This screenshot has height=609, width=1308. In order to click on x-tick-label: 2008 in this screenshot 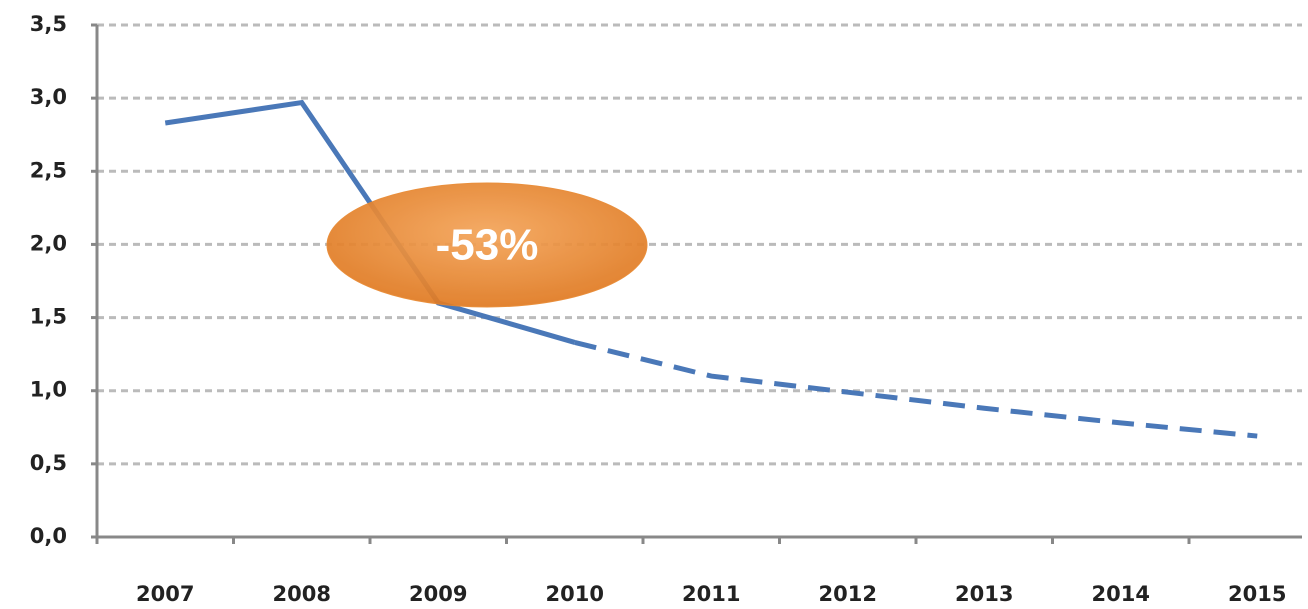, I will do `click(302, 594)`.